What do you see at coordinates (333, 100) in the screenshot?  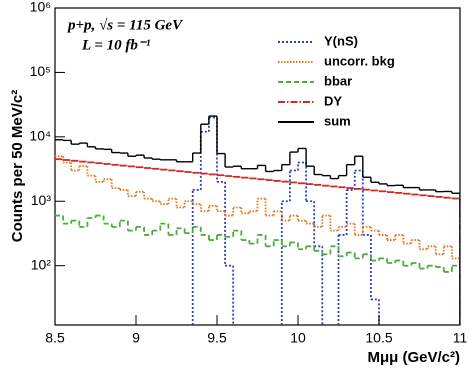 I see `legend-label: DY` at bounding box center [333, 100].